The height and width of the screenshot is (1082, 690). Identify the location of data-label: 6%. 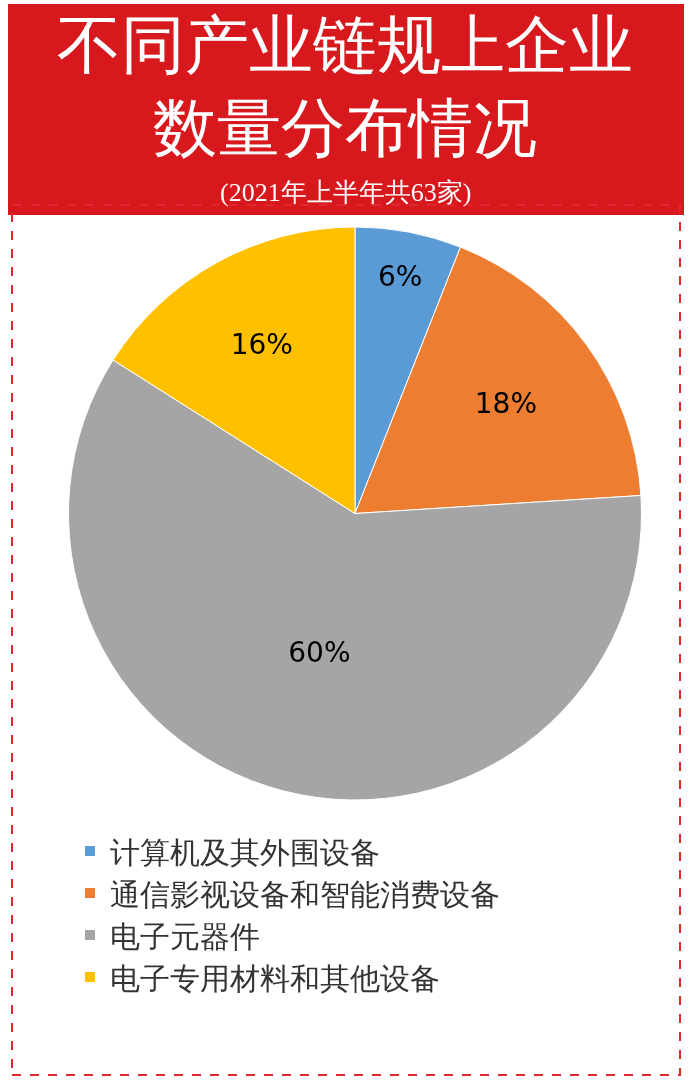
(400, 276).